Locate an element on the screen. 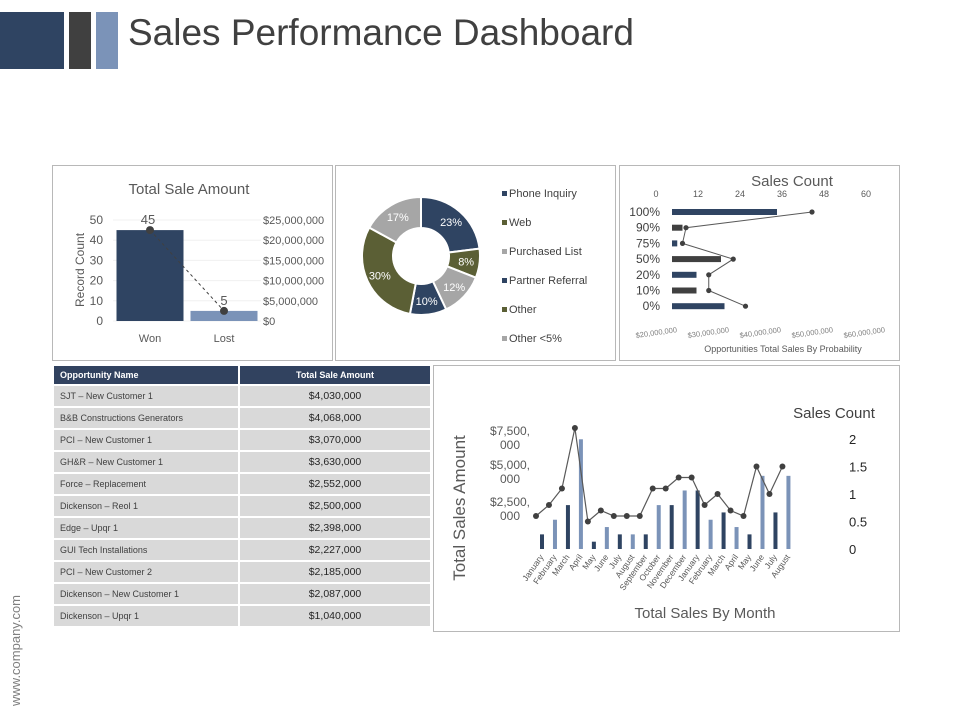 Image resolution: width=960 pixels, height=720 pixels. table-row: Dickenson – Upqr 1 $1,040,000 is located at coordinates (242, 616).